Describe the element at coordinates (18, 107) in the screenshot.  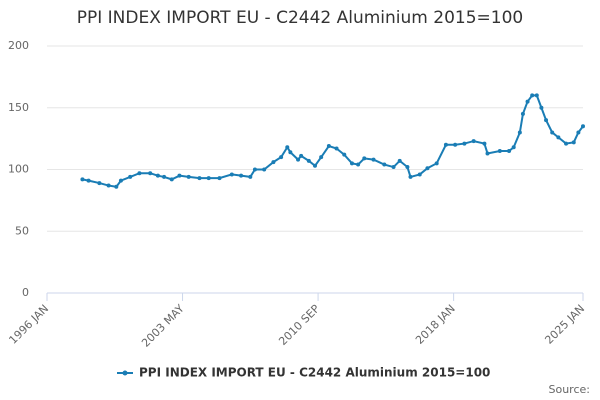
I see `y-tick-label: 150` at that location.